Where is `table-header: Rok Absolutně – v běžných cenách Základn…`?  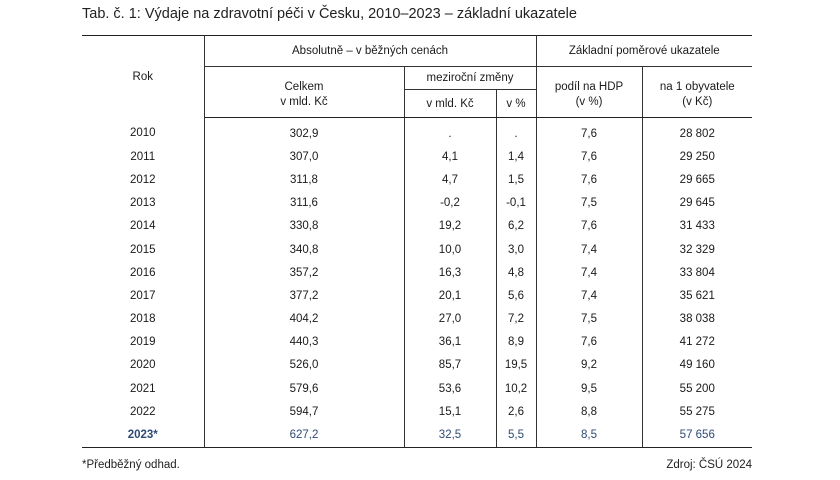 table-header: Rok Absolutně – v běžných cenách Základn… is located at coordinates (417, 76).